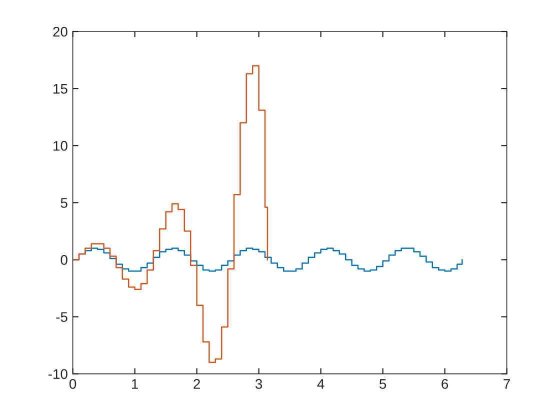 The width and height of the screenshot is (560, 420). I want to click on x-tick-label: 6, so click(445, 384).